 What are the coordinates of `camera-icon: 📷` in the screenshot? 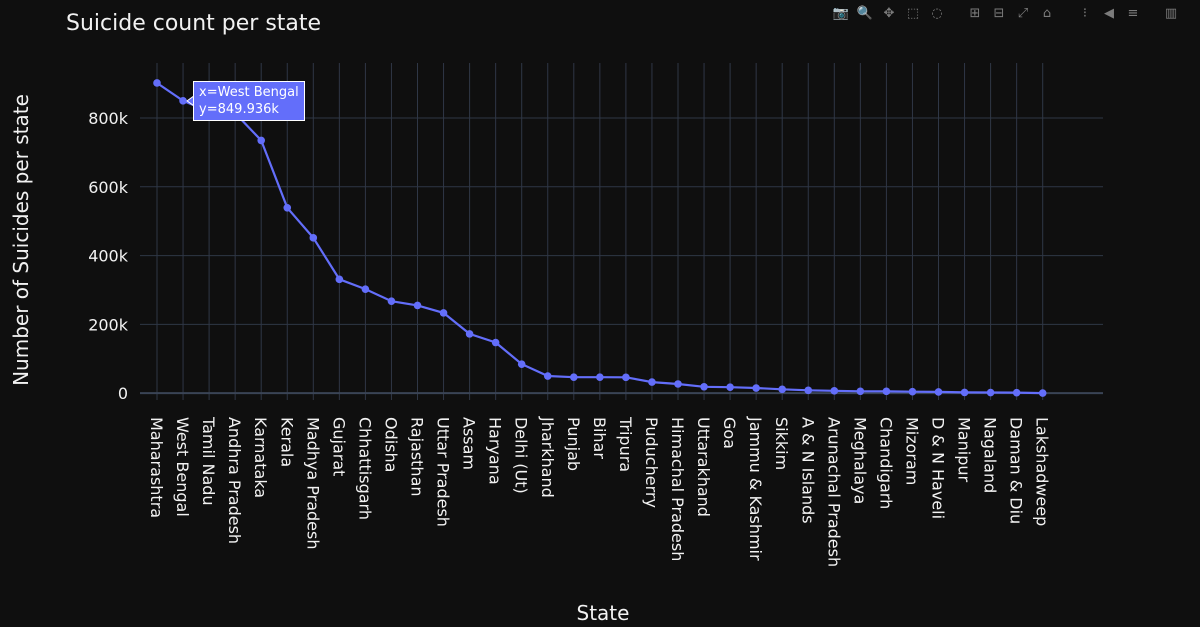 It's located at (841, 13).